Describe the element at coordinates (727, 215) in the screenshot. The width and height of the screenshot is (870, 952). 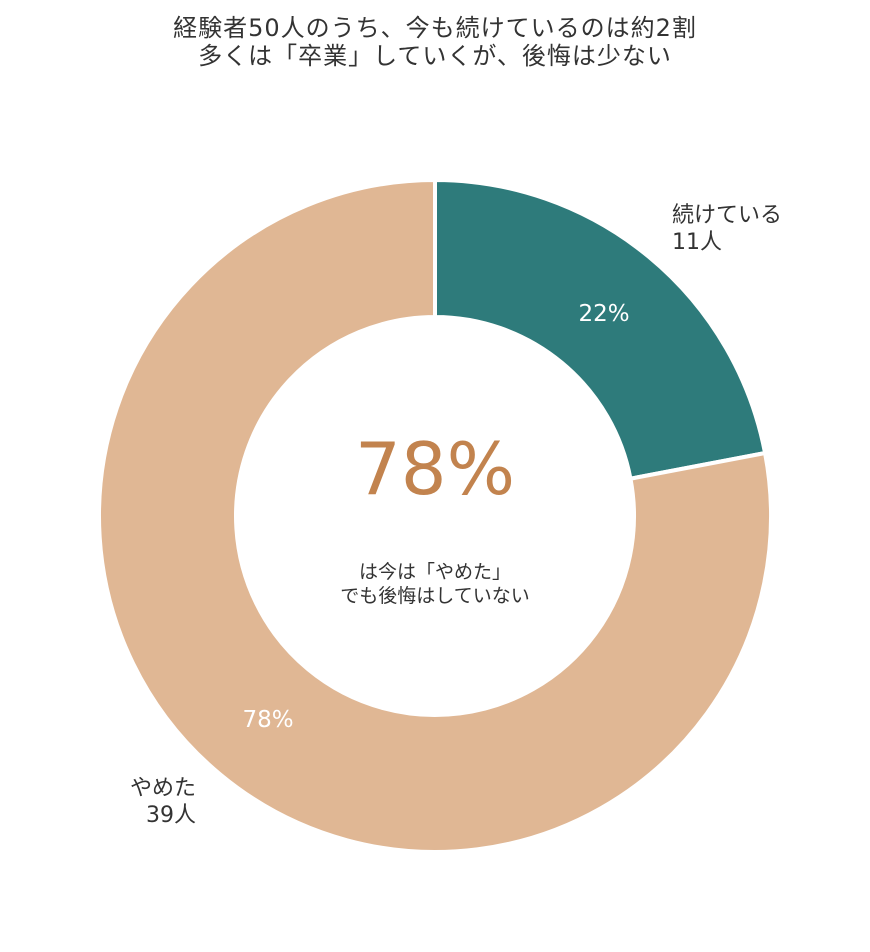
I see `slice-label-continuing: 続けている` at that location.